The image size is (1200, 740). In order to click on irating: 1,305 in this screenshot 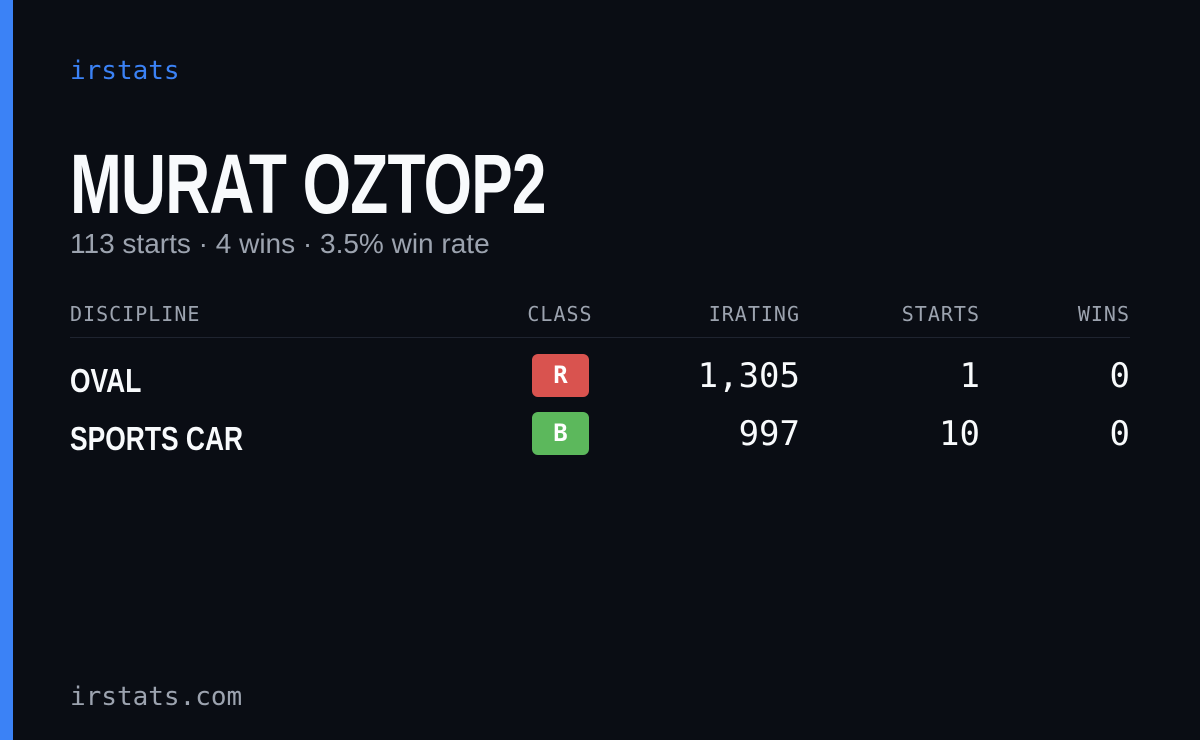, I will do `click(748, 376)`.